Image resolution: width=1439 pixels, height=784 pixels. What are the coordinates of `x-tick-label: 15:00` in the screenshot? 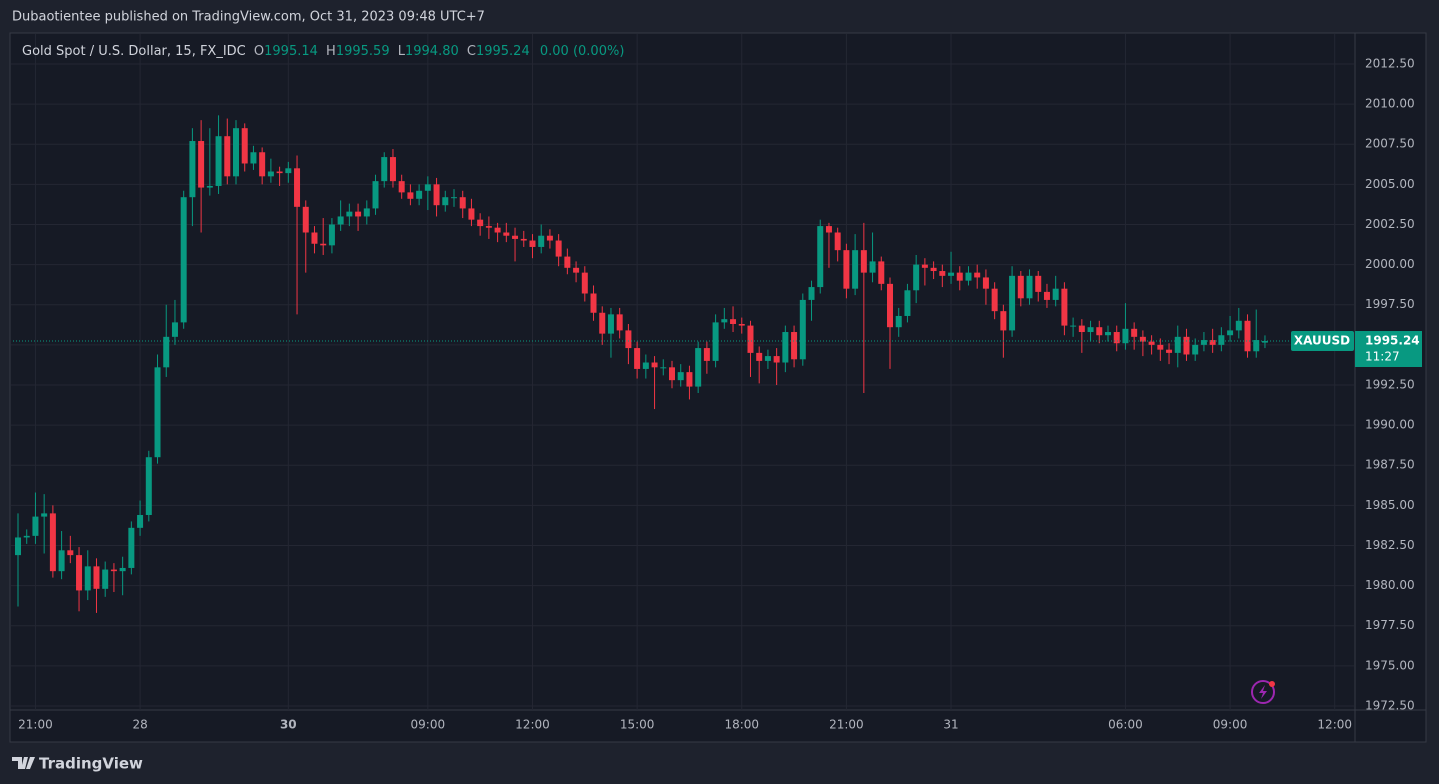 It's located at (637, 725).